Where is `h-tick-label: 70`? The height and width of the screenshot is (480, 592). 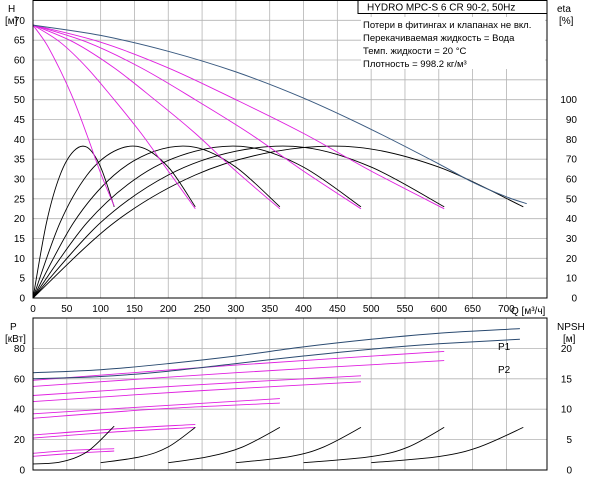
h-tick-label: 70 is located at coordinates (20, 21).